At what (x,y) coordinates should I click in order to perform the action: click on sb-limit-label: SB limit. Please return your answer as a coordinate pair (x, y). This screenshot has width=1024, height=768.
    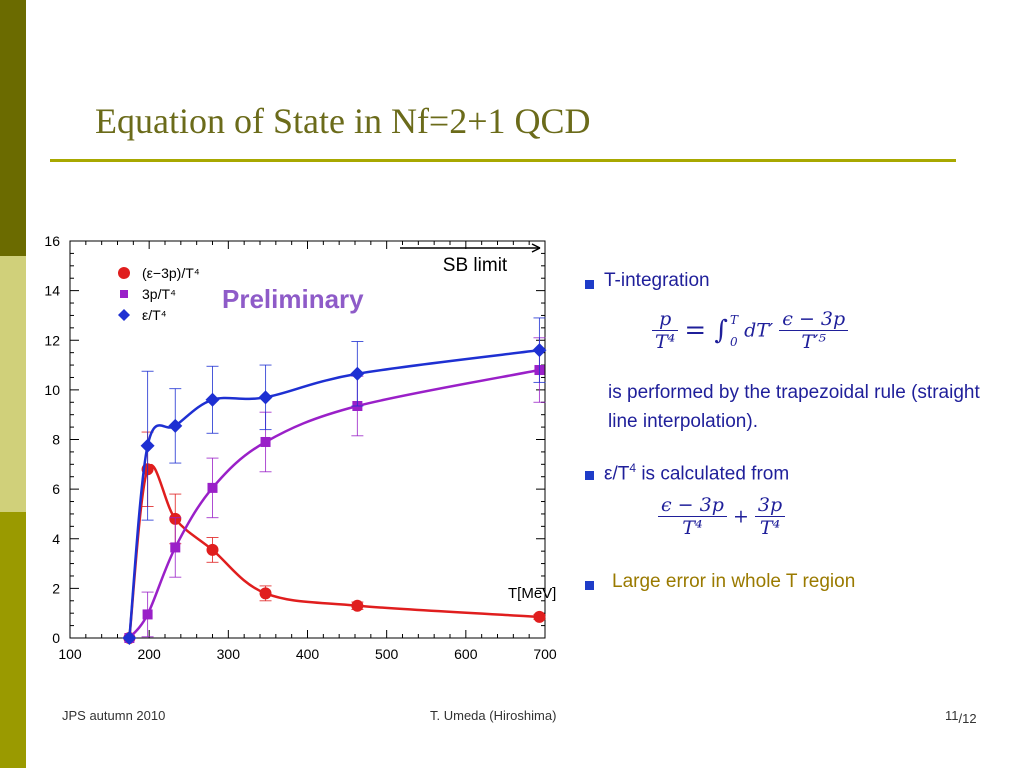
    Looking at the image, I should click on (475, 265).